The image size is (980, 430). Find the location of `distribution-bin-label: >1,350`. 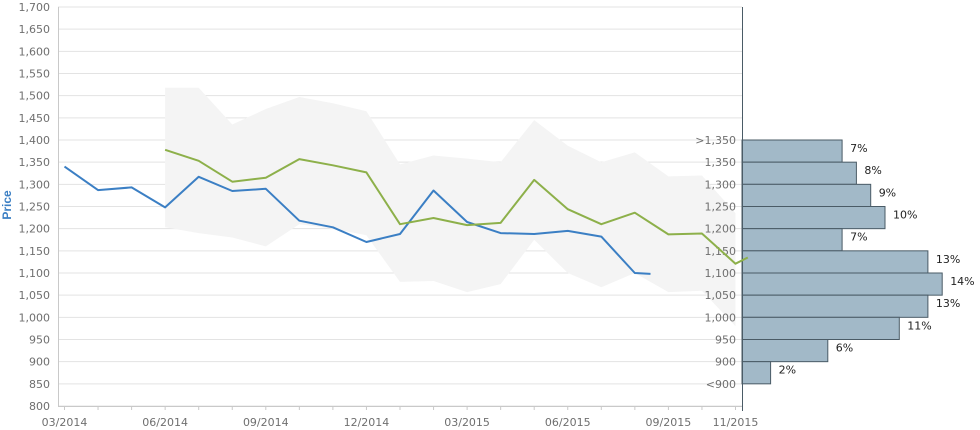

distribution-bin-label: >1,350 is located at coordinates (715, 140).